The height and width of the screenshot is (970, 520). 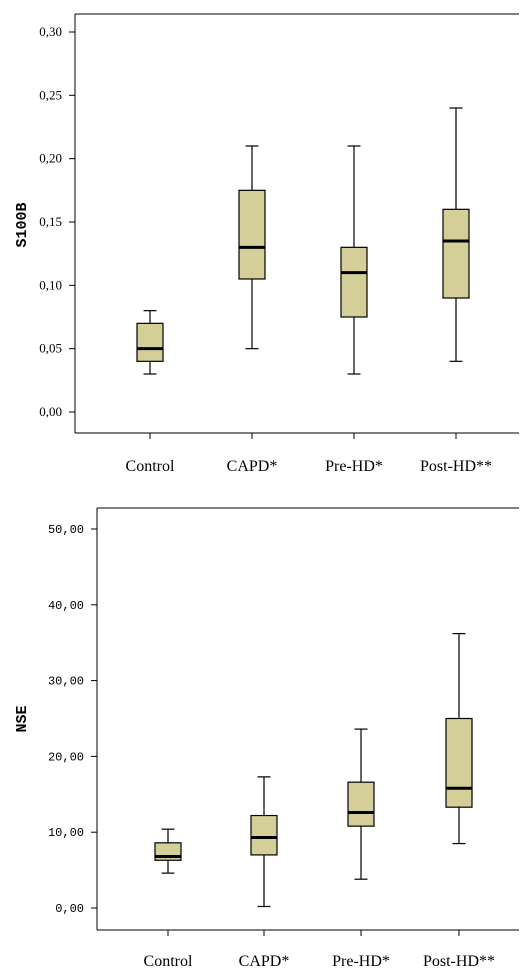 What do you see at coordinates (50, 94) in the screenshot?
I see `y-tick-label: 0,25` at bounding box center [50, 94].